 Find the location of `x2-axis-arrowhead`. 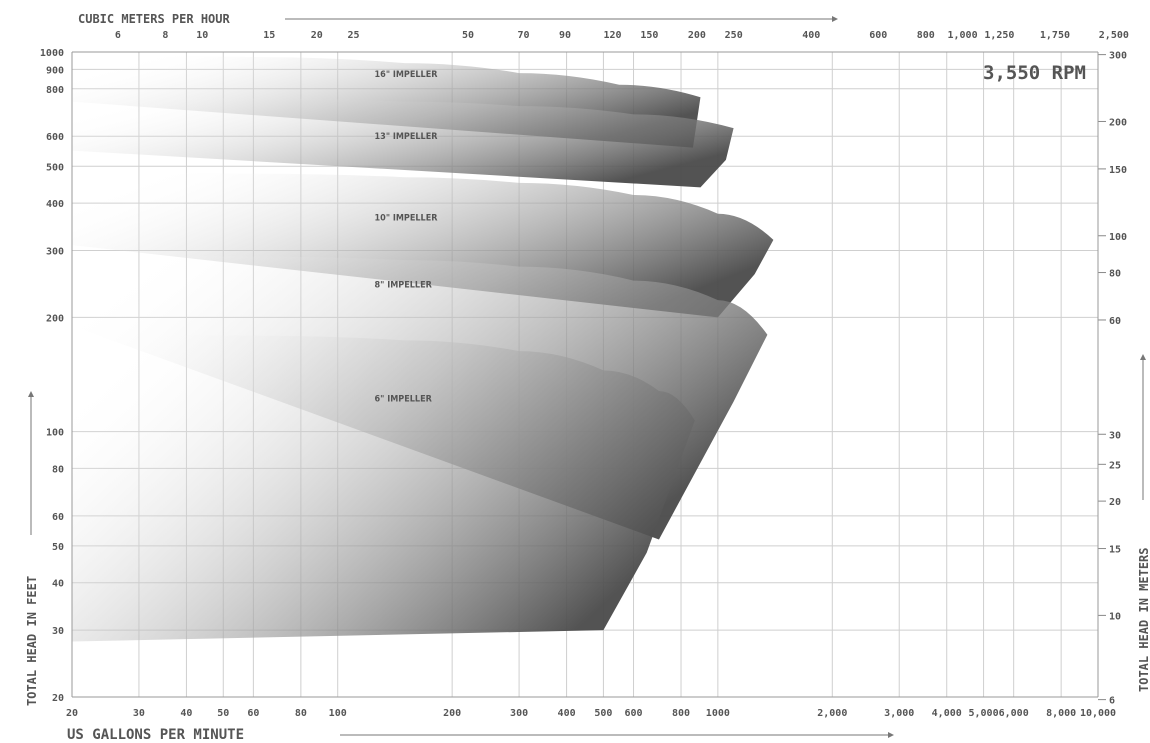

x2-axis-arrowhead is located at coordinates (835, 19).